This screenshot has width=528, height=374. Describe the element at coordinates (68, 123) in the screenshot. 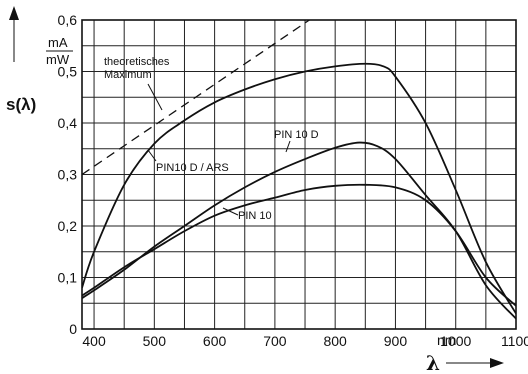

I see `y-tick-label: 0,4` at that location.